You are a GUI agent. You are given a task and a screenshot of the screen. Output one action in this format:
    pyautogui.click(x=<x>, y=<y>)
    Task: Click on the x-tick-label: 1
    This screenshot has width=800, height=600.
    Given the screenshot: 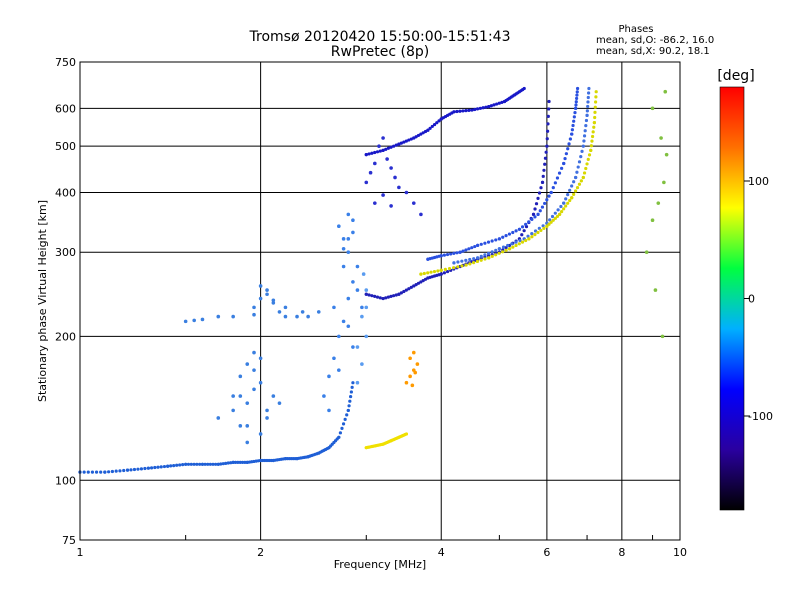 What is the action you would take?
    pyautogui.click(x=80, y=552)
    